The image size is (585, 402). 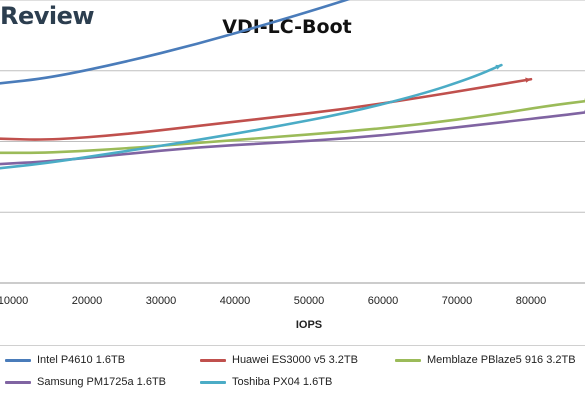 I want to click on x-tick-label: 30000, so click(x=161, y=301).